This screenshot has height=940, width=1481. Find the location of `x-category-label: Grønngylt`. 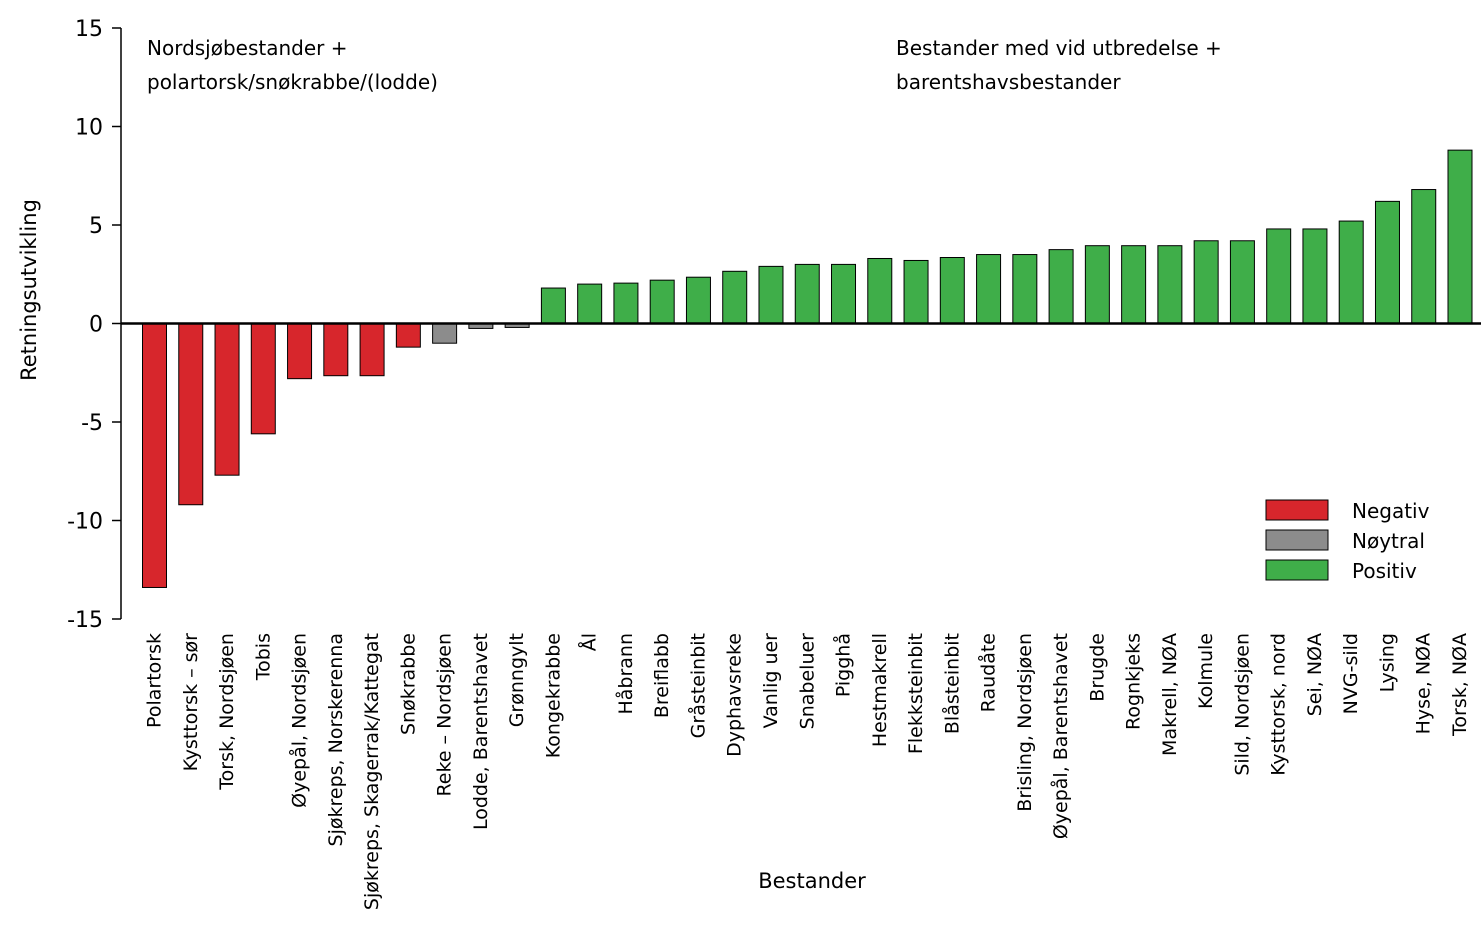

x-category-label: Grønngylt is located at coordinates (517, 680).